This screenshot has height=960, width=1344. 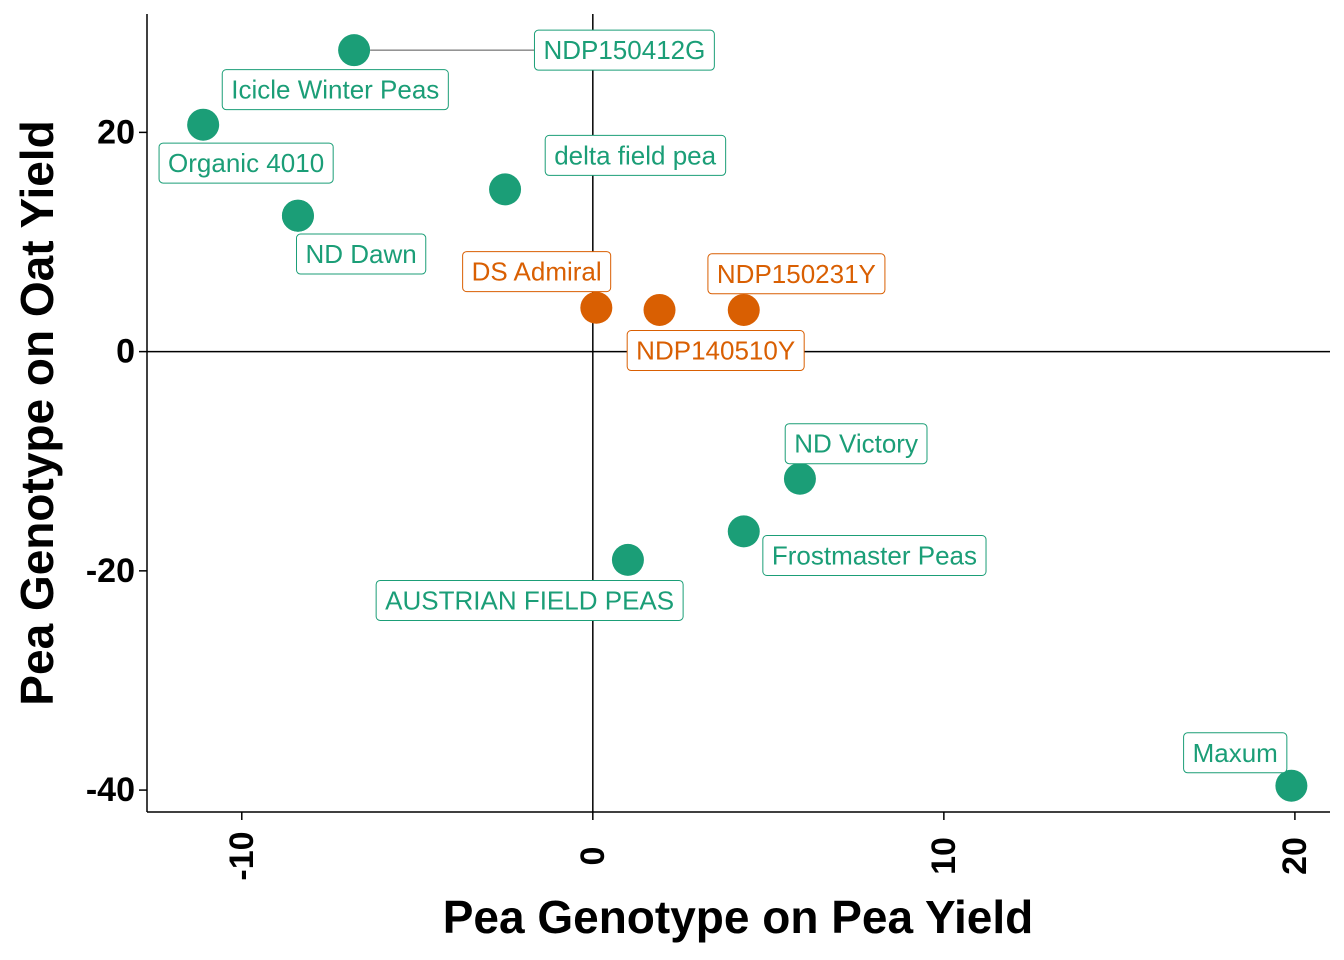 I want to click on y-tick-label: 0, so click(x=125, y=352).